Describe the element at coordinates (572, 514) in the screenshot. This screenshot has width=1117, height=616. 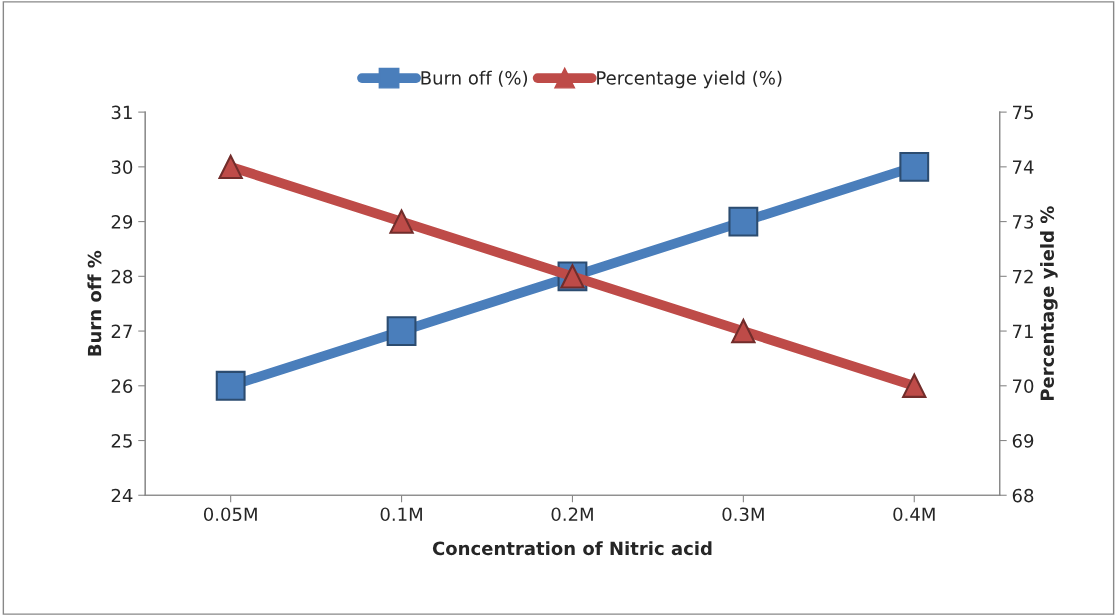
I see `x-tick-label: 0.2M` at that location.